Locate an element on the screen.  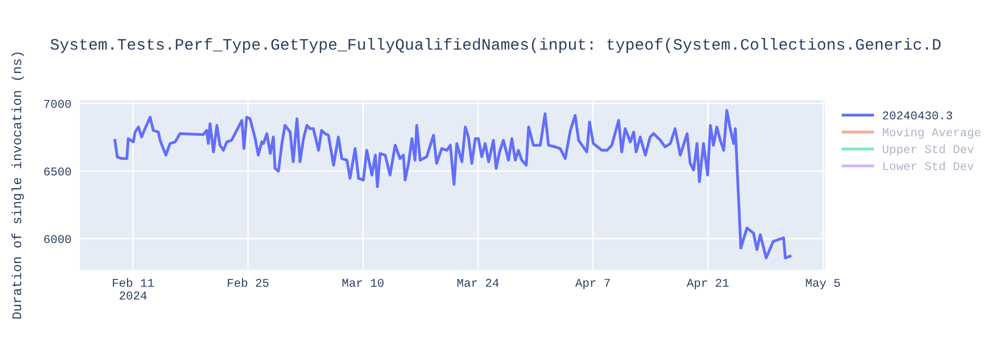
x-tick-label: Mar 24 is located at coordinates (478, 282).